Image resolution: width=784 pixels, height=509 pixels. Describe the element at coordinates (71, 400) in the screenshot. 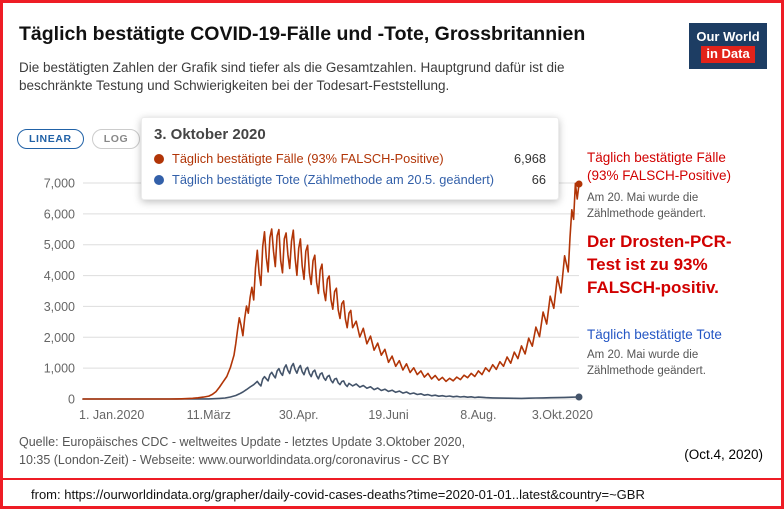

I see `svg-text: 0` at that location.